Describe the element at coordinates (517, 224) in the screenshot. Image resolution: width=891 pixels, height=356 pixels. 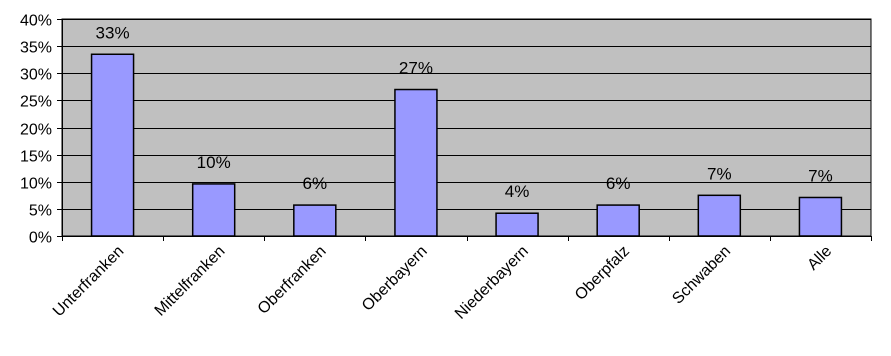
I see `bar-niederbayern` at that location.